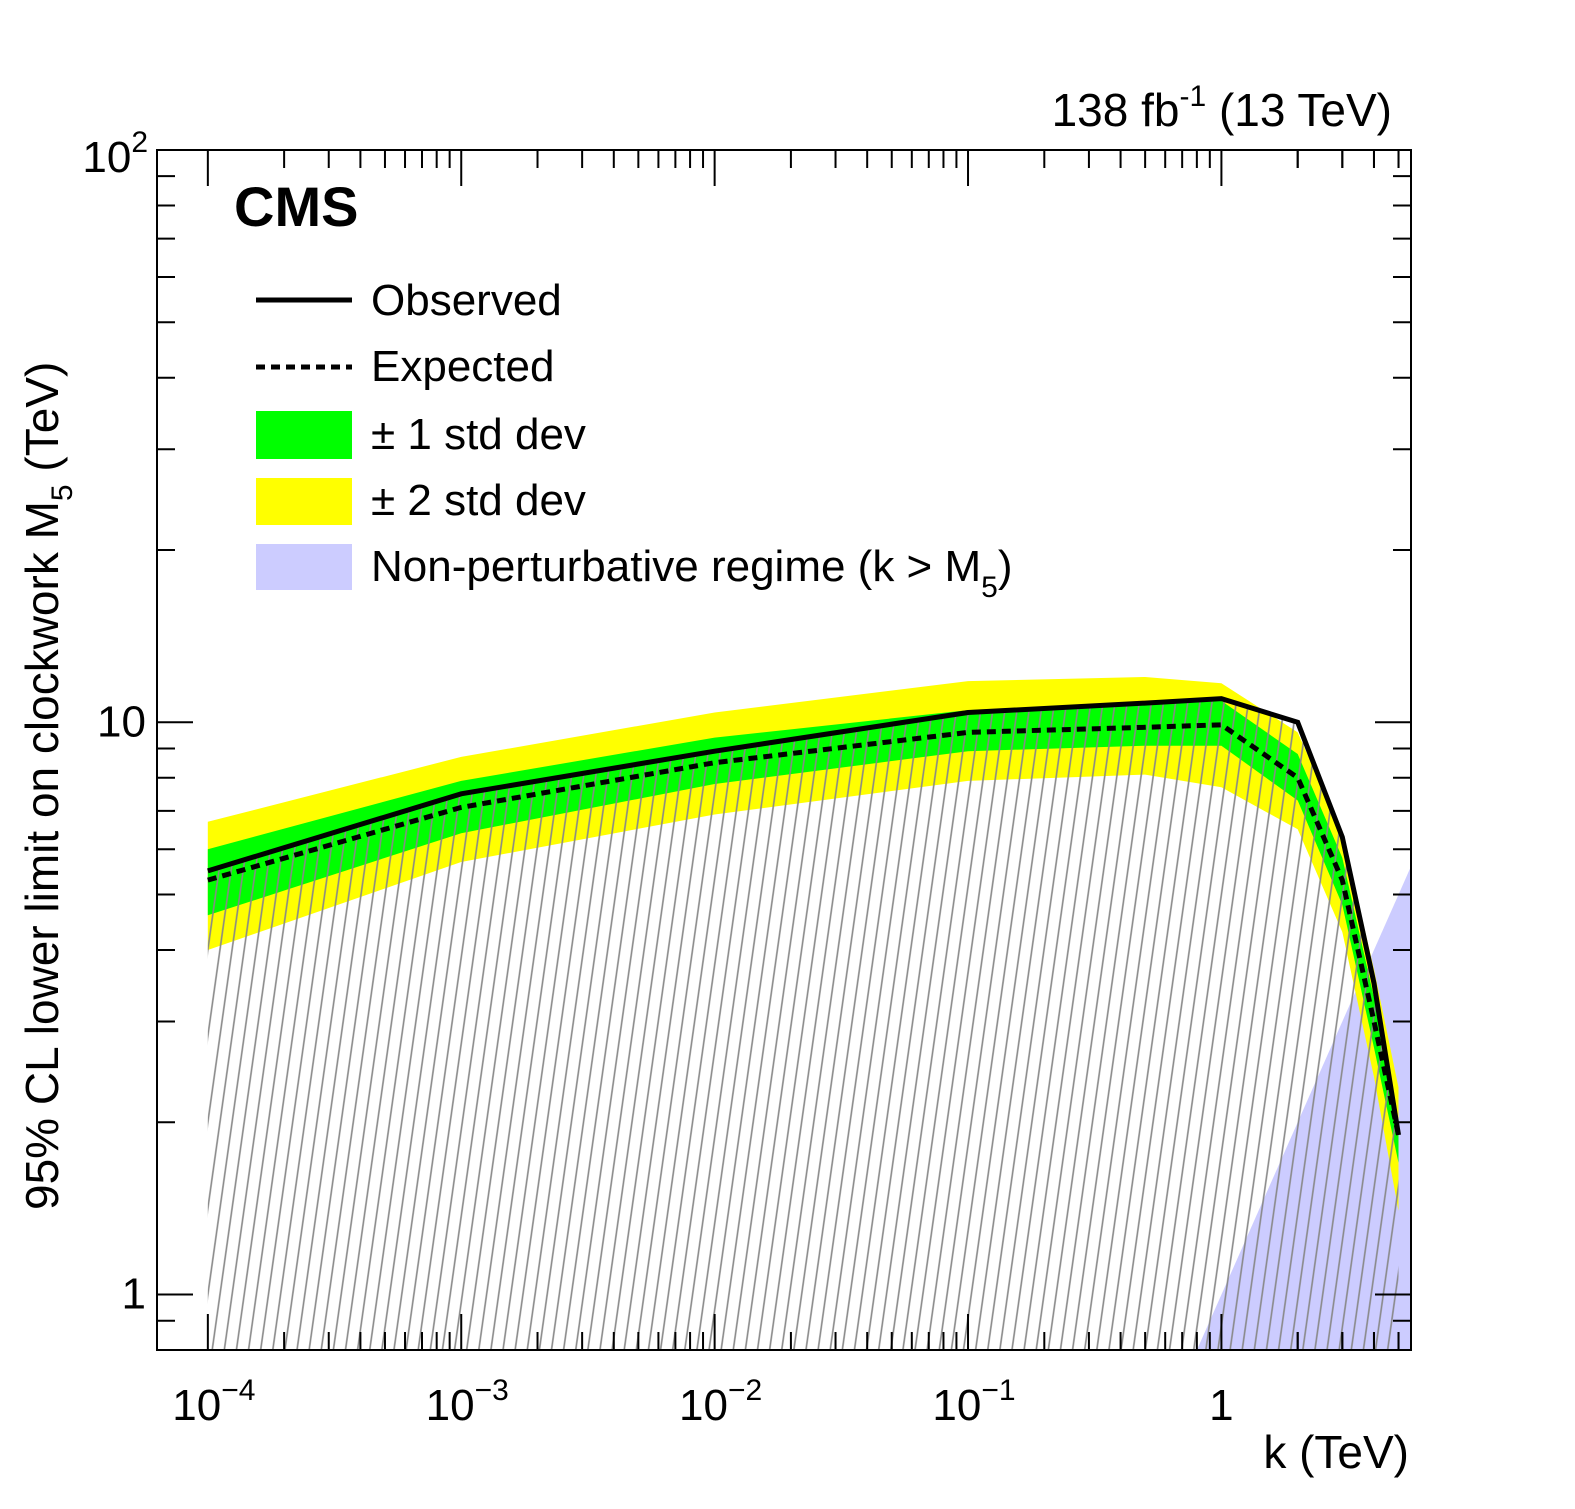 The width and height of the screenshot is (1575, 1509). What do you see at coordinates (304, 567) in the screenshot?
I see `legend-nonpert-swatch` at bounding box center [304, 567].